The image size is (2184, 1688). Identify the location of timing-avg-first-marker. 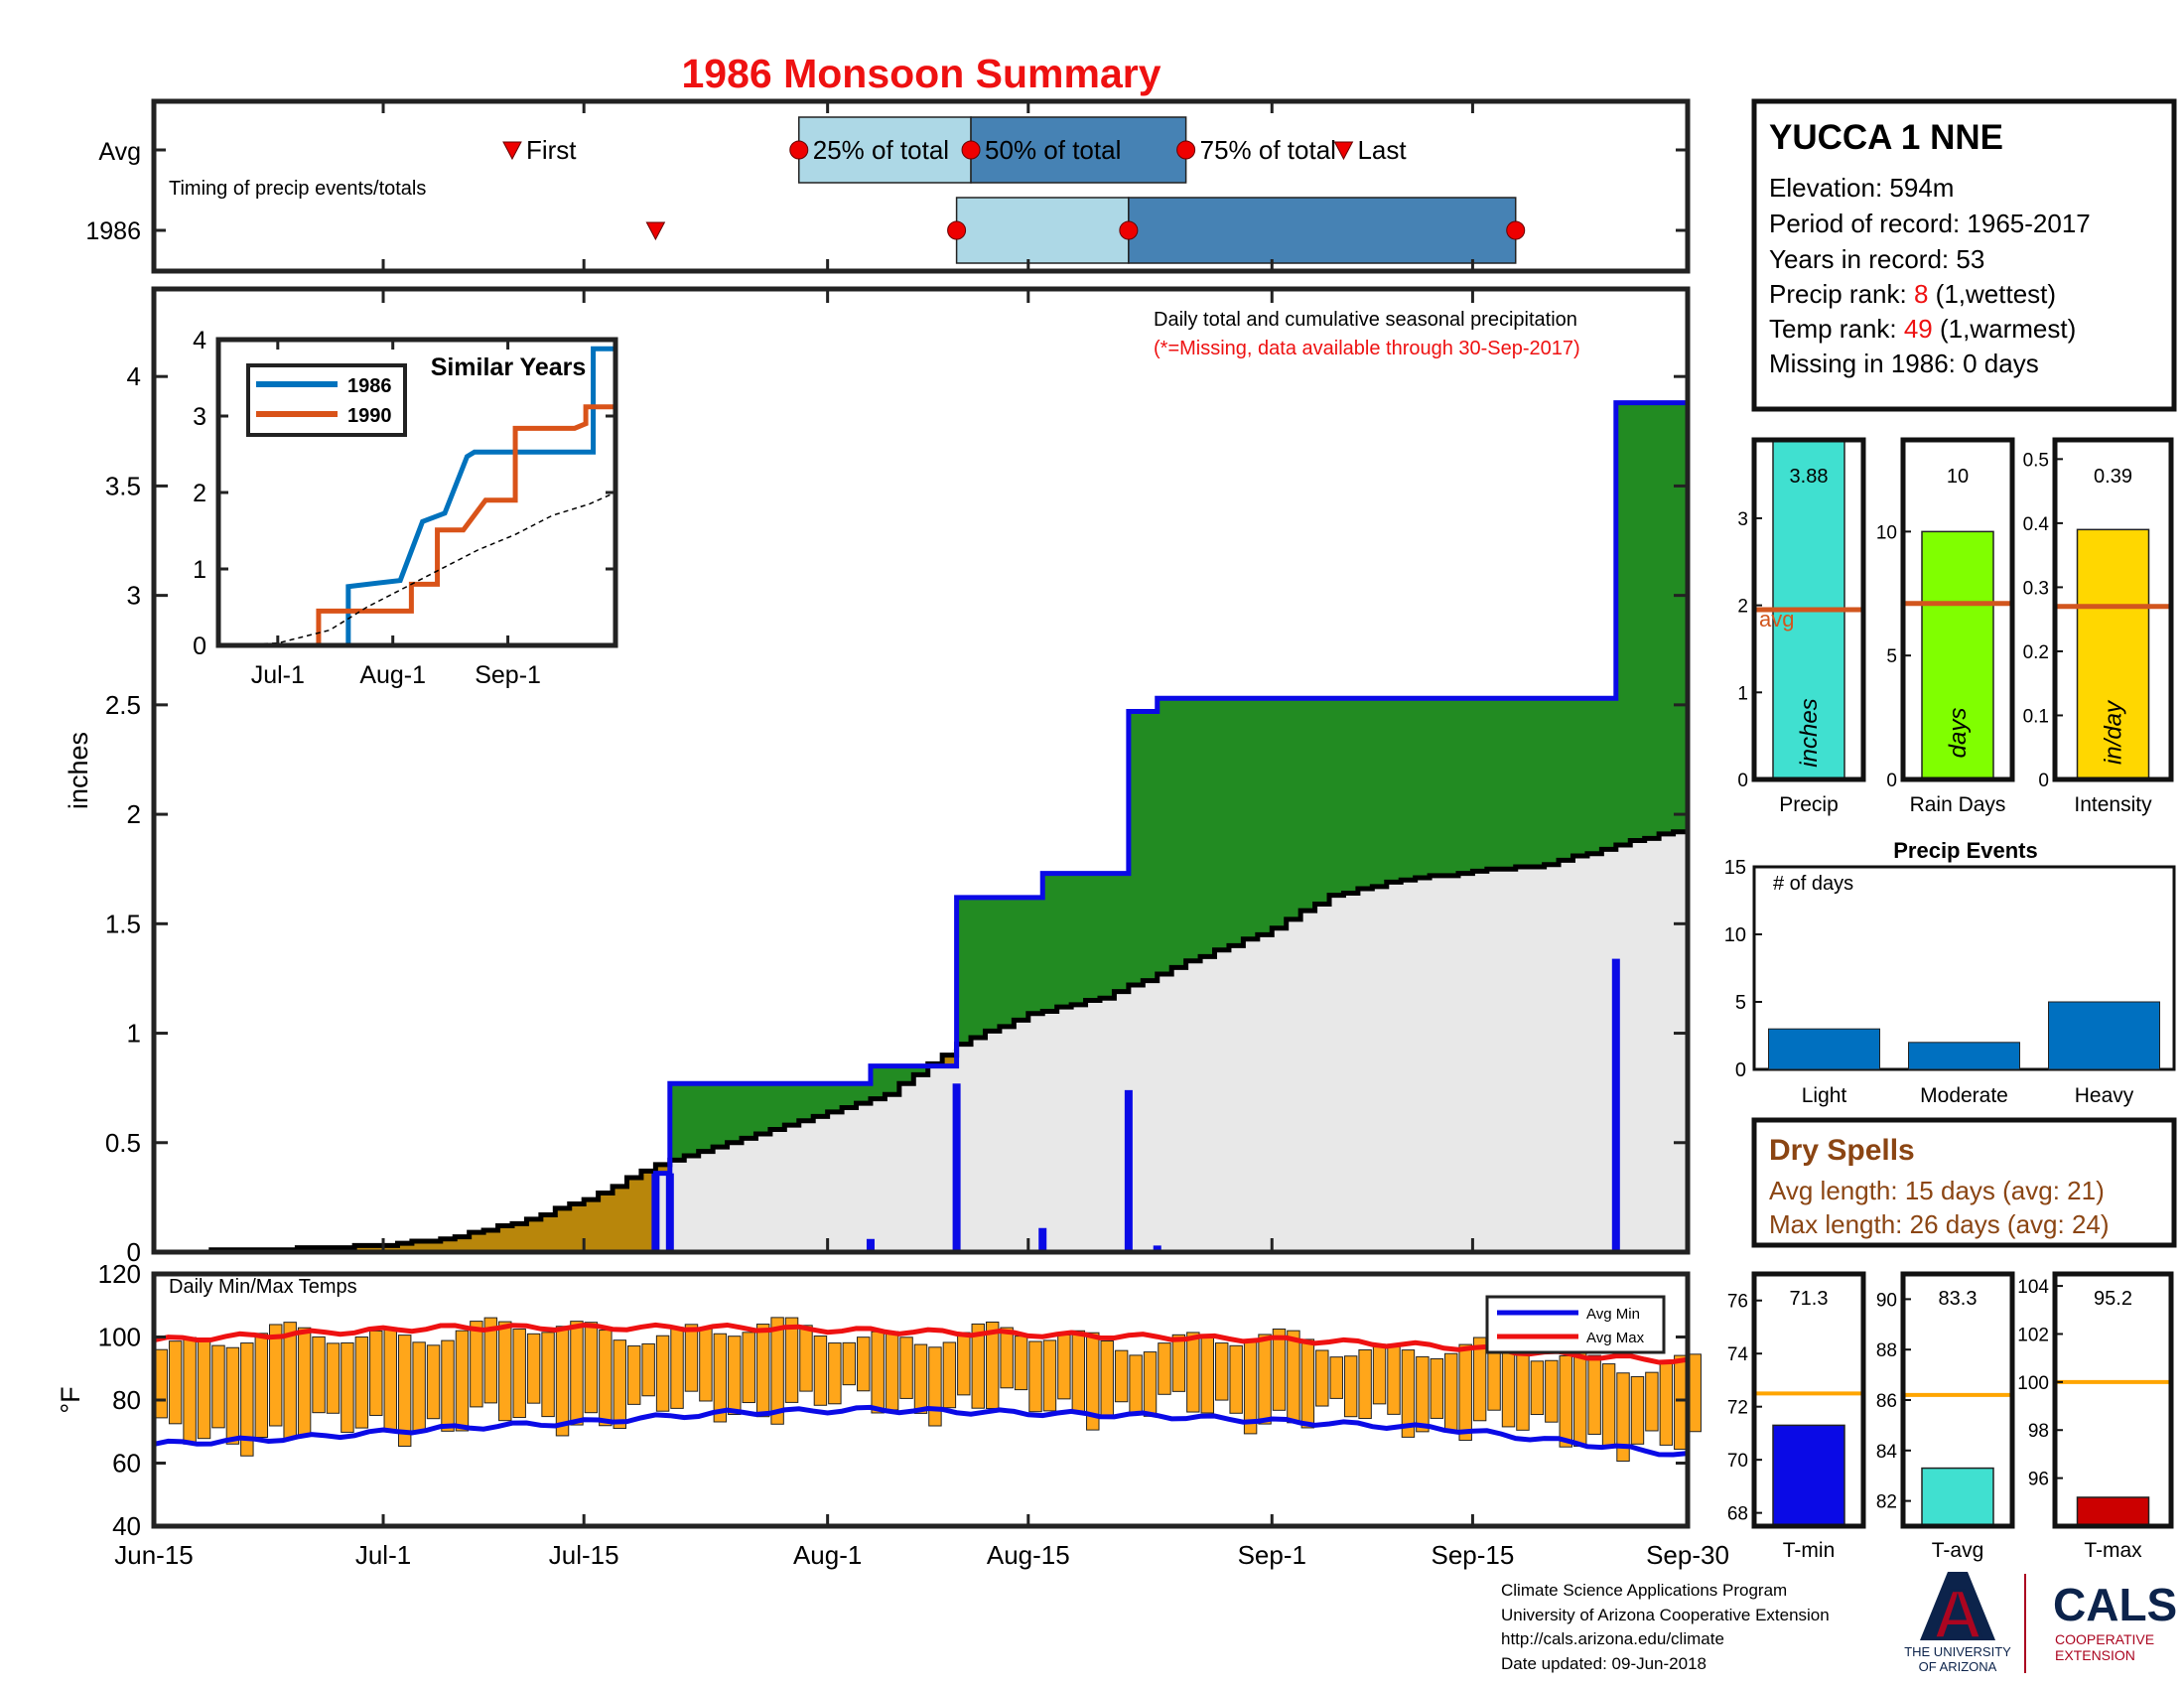
(512, 151).